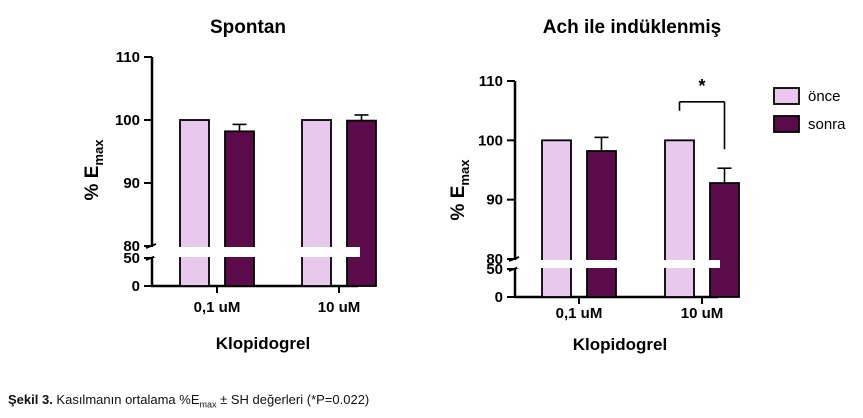 This screenshot has width=863, height=418. What do you see at coordinates (208, 404) in the screenshot?
I see `caption-subscript: max` at bounding box center [208, 404].